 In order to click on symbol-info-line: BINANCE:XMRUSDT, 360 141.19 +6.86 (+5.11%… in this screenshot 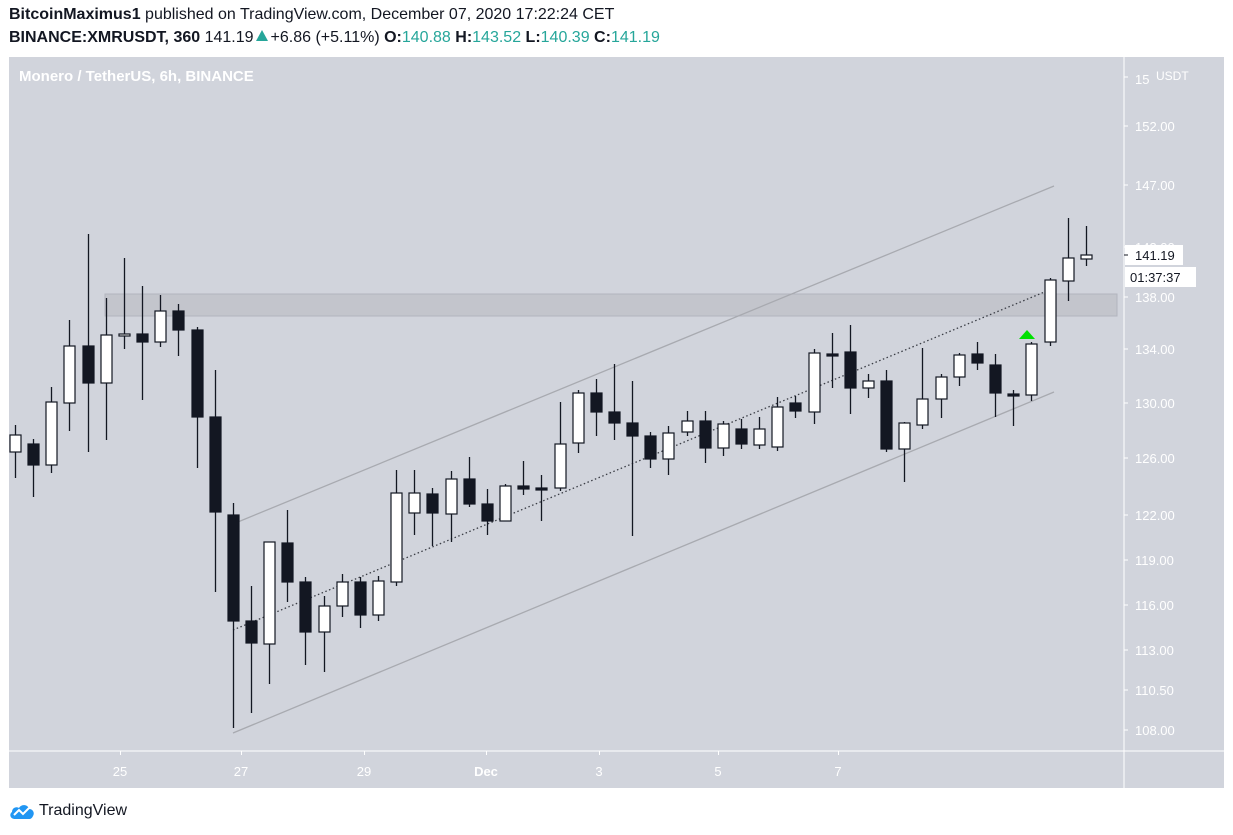, I will do `click(334, 38)`.